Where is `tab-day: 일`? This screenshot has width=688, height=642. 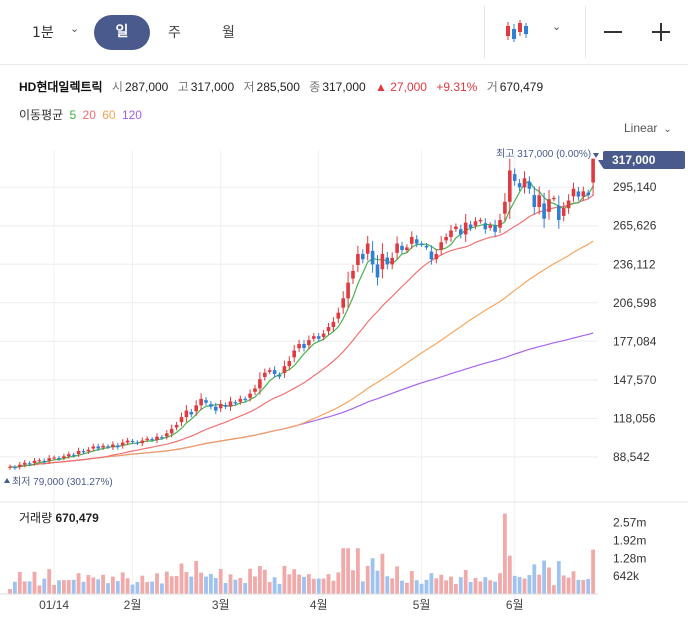
tab-day: 일 is located at coordinates (122, 32).